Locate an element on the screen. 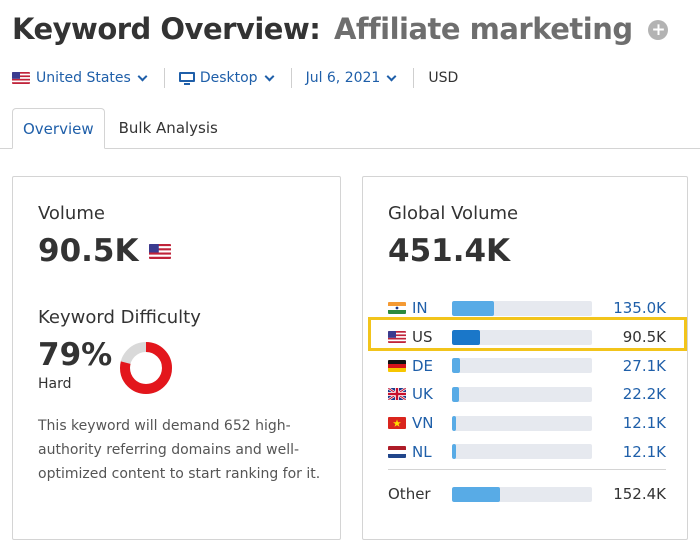 The height and width of the screenshot is (560, 700). uk-flag-icon is located at coordinates (397, 394).